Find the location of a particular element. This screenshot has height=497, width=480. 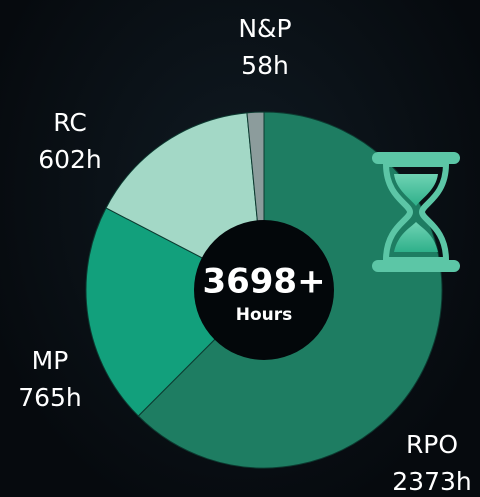

center-label: 3698+ is located at coordinates (263, 282).